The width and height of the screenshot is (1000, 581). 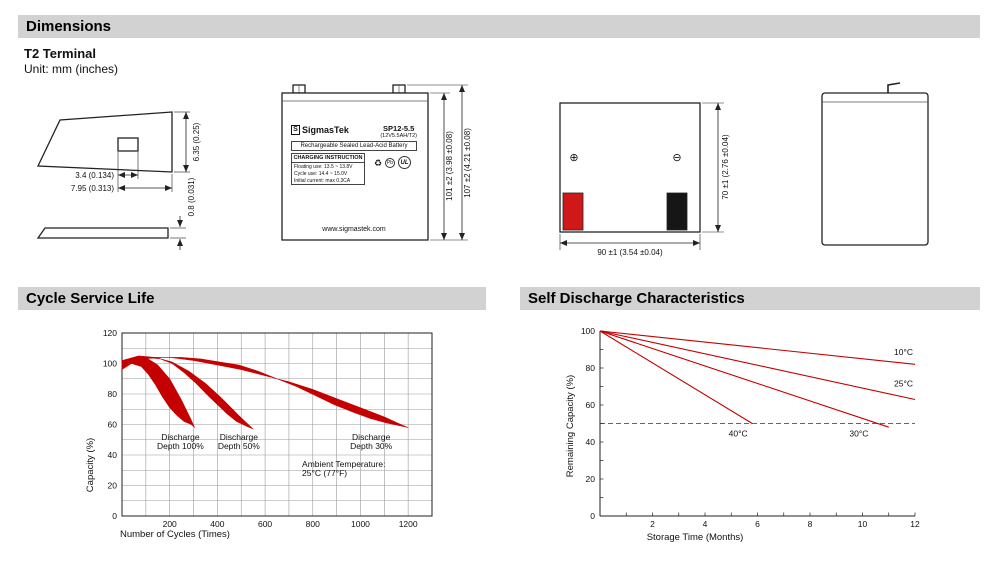 What do you see at coordinates (499, 26) in the screenshot?
I see `section-header-dimensions: Dimensions` at bounding box center [499, 26].